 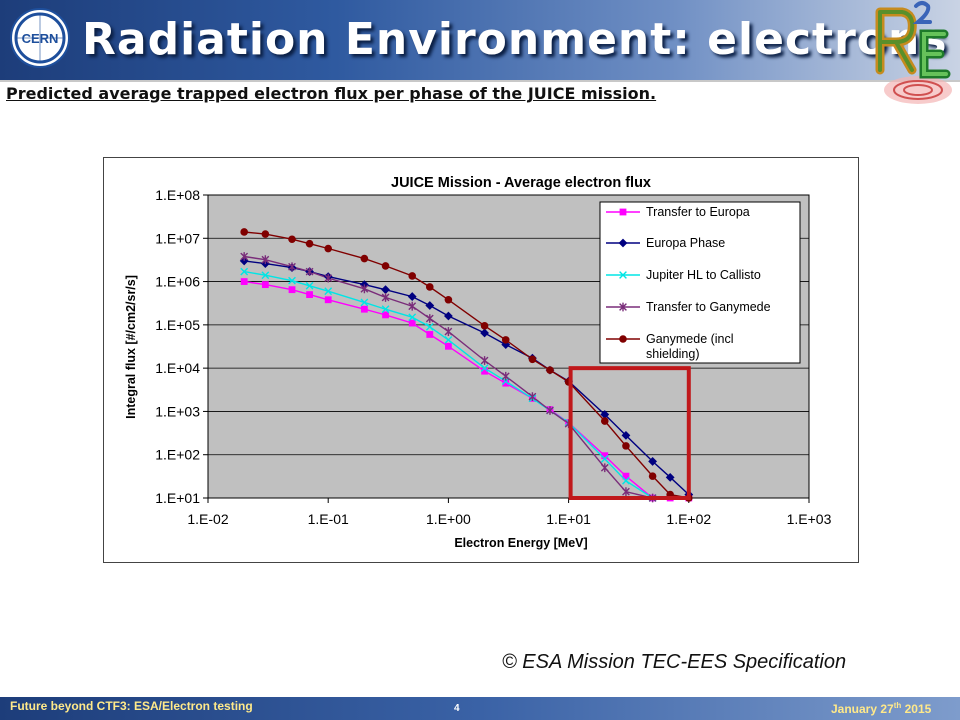 I want to click on legend-box, so click(x=700, y=282).